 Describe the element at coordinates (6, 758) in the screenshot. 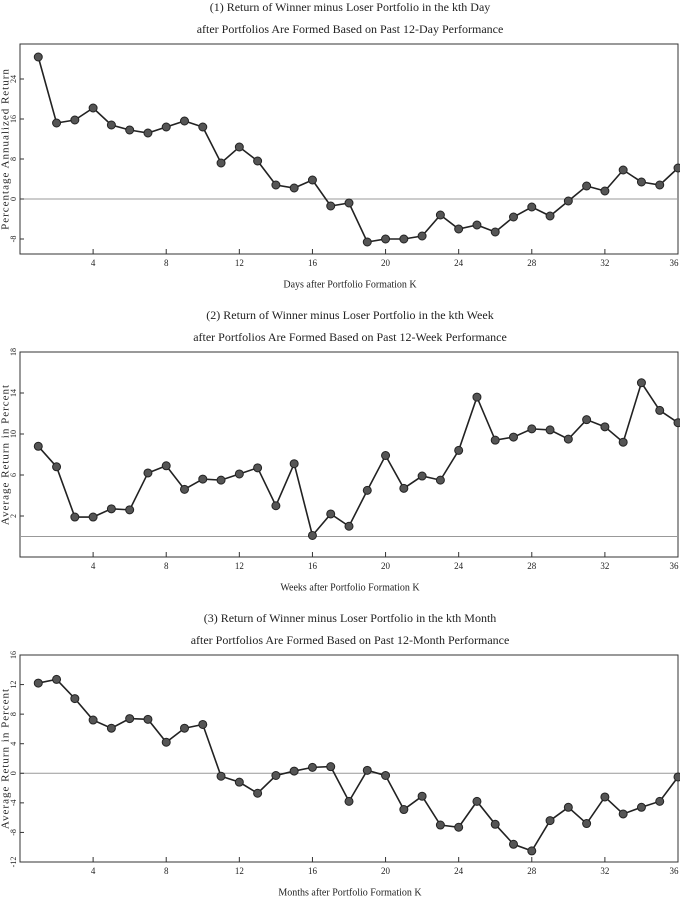

I see `y-axis-label: Average Return in Percent` at that location.